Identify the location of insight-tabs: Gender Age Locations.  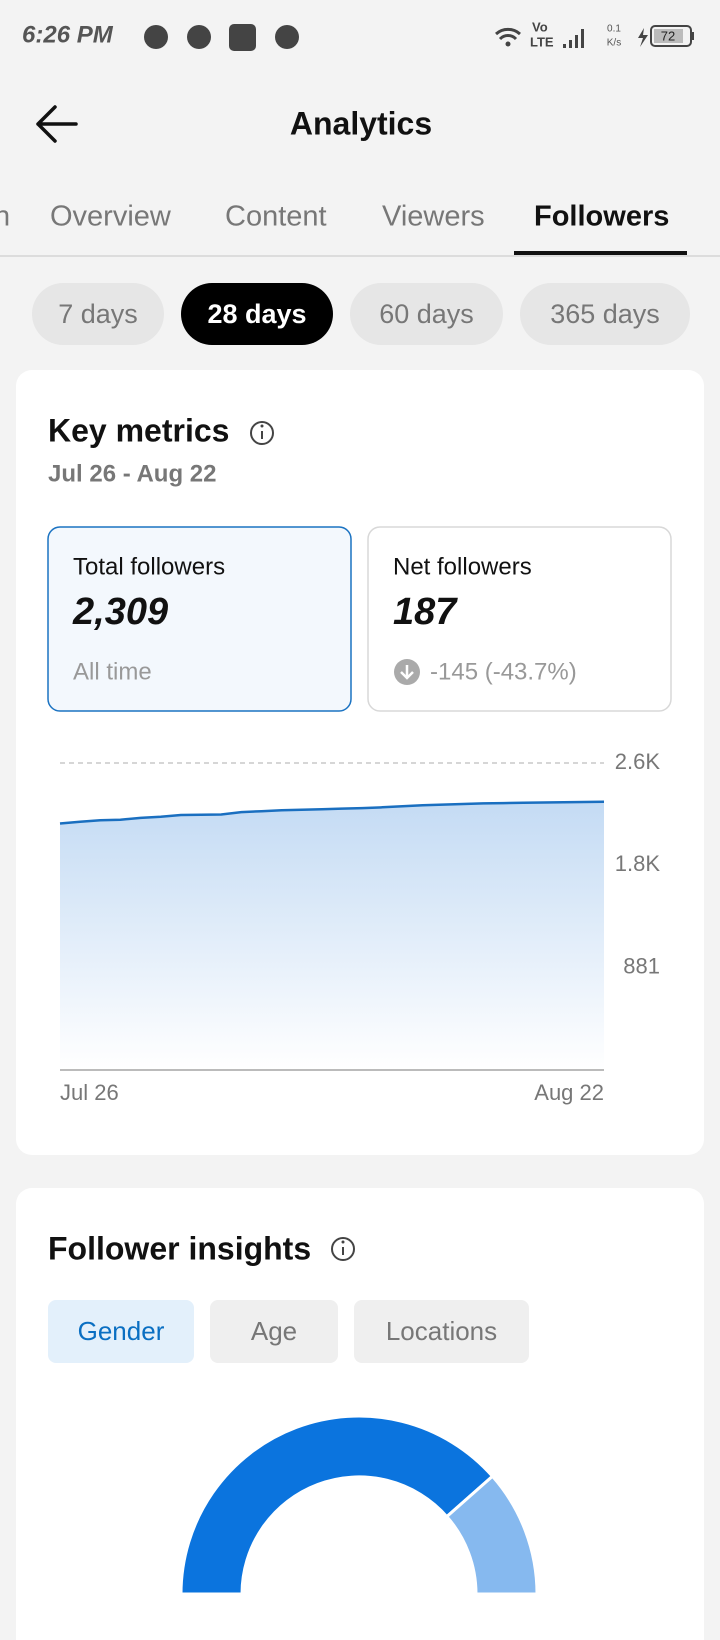
(288, 1331).